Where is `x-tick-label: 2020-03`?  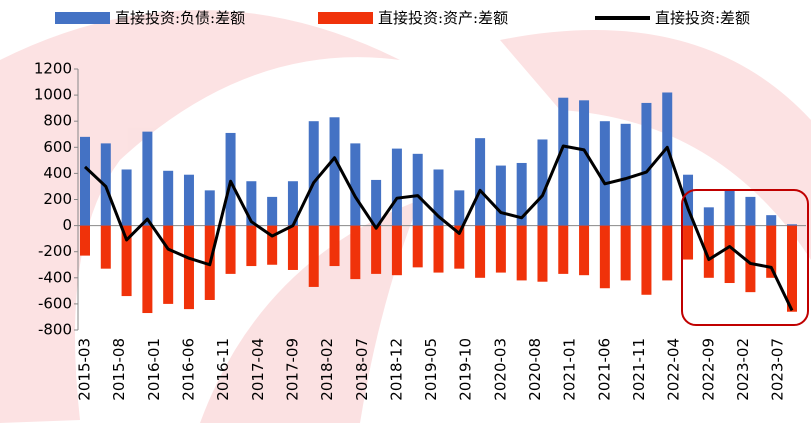 x-tick-label: 2020-03 is located at coordinates (500, 369).